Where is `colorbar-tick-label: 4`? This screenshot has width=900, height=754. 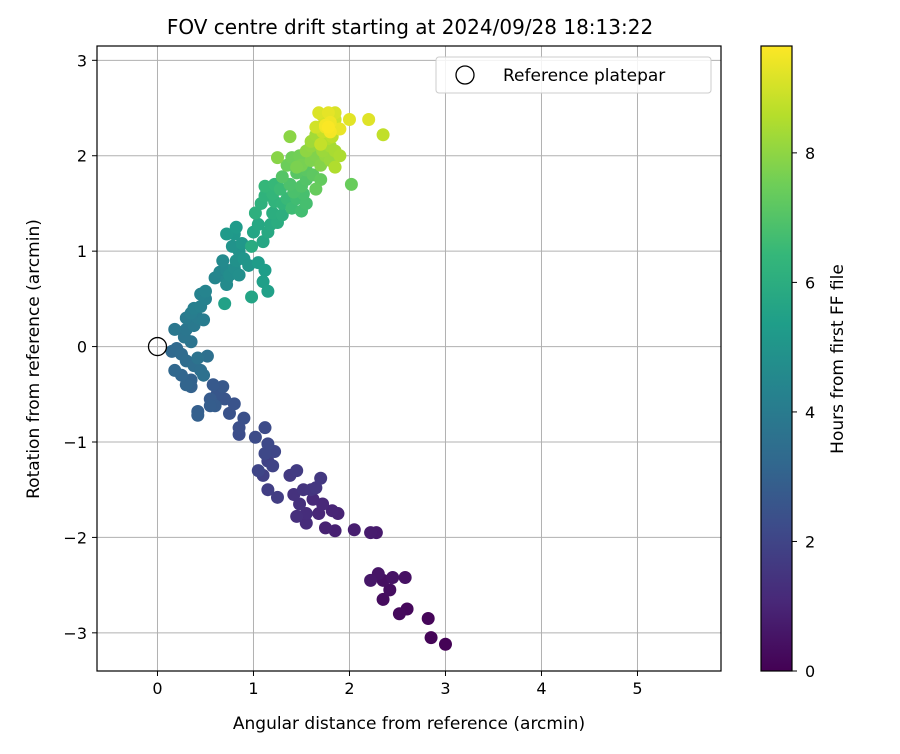 colorbar-tick-label: 4 is located at coordinates (810, 412).